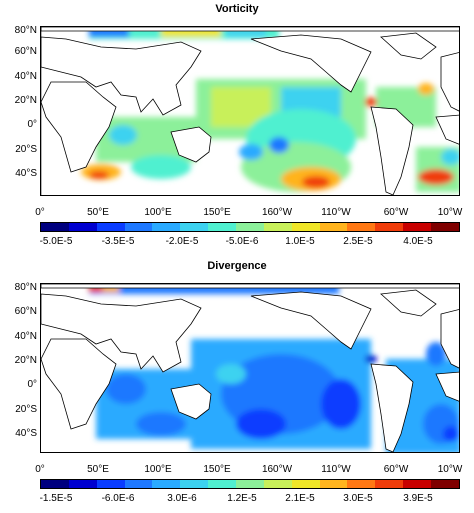 This screenshot has width=474, height=513. Describe the element at coordinates (237, 9) in the screenshot. I see `panel-title: Vorticity` at that location.